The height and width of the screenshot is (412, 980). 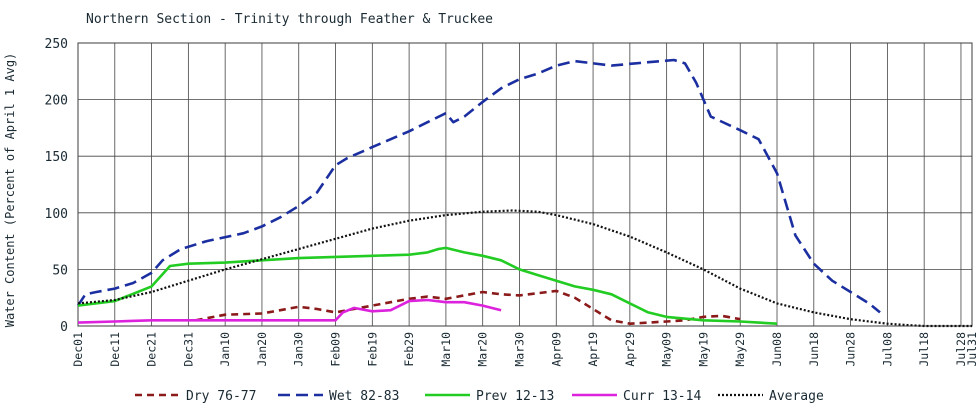 What do you see at coordinates (10, 190) in the screenshot?
I see `y-axis-label: Water Content (Percent of April 1 Avg)` at bounding box center [10, 190].